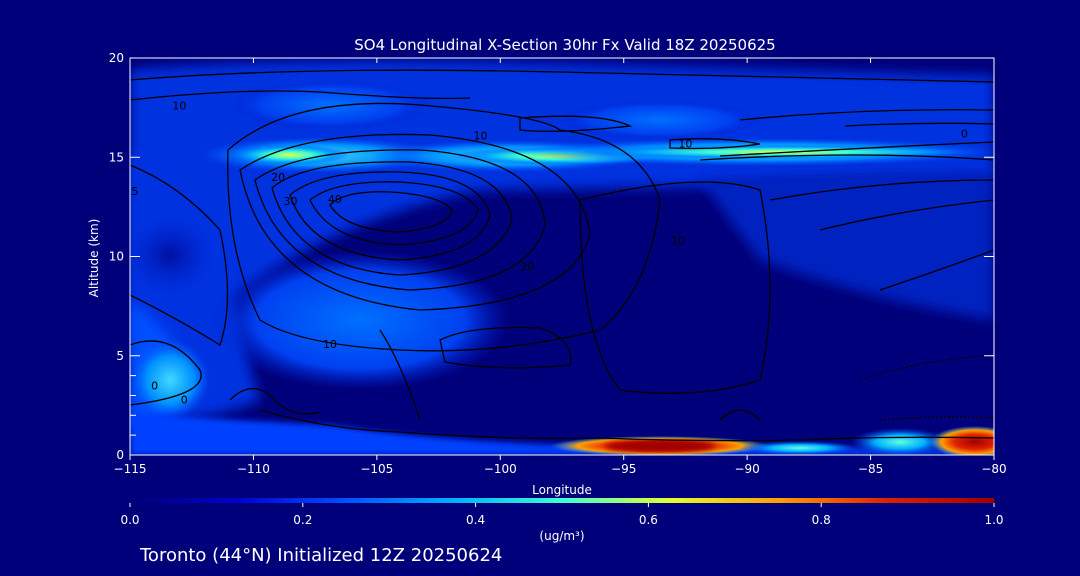 The image size is (1080, 576). Describe the element at coordinates (300, 95) in the screenshot. I see `contour-10-upper2` at that location.